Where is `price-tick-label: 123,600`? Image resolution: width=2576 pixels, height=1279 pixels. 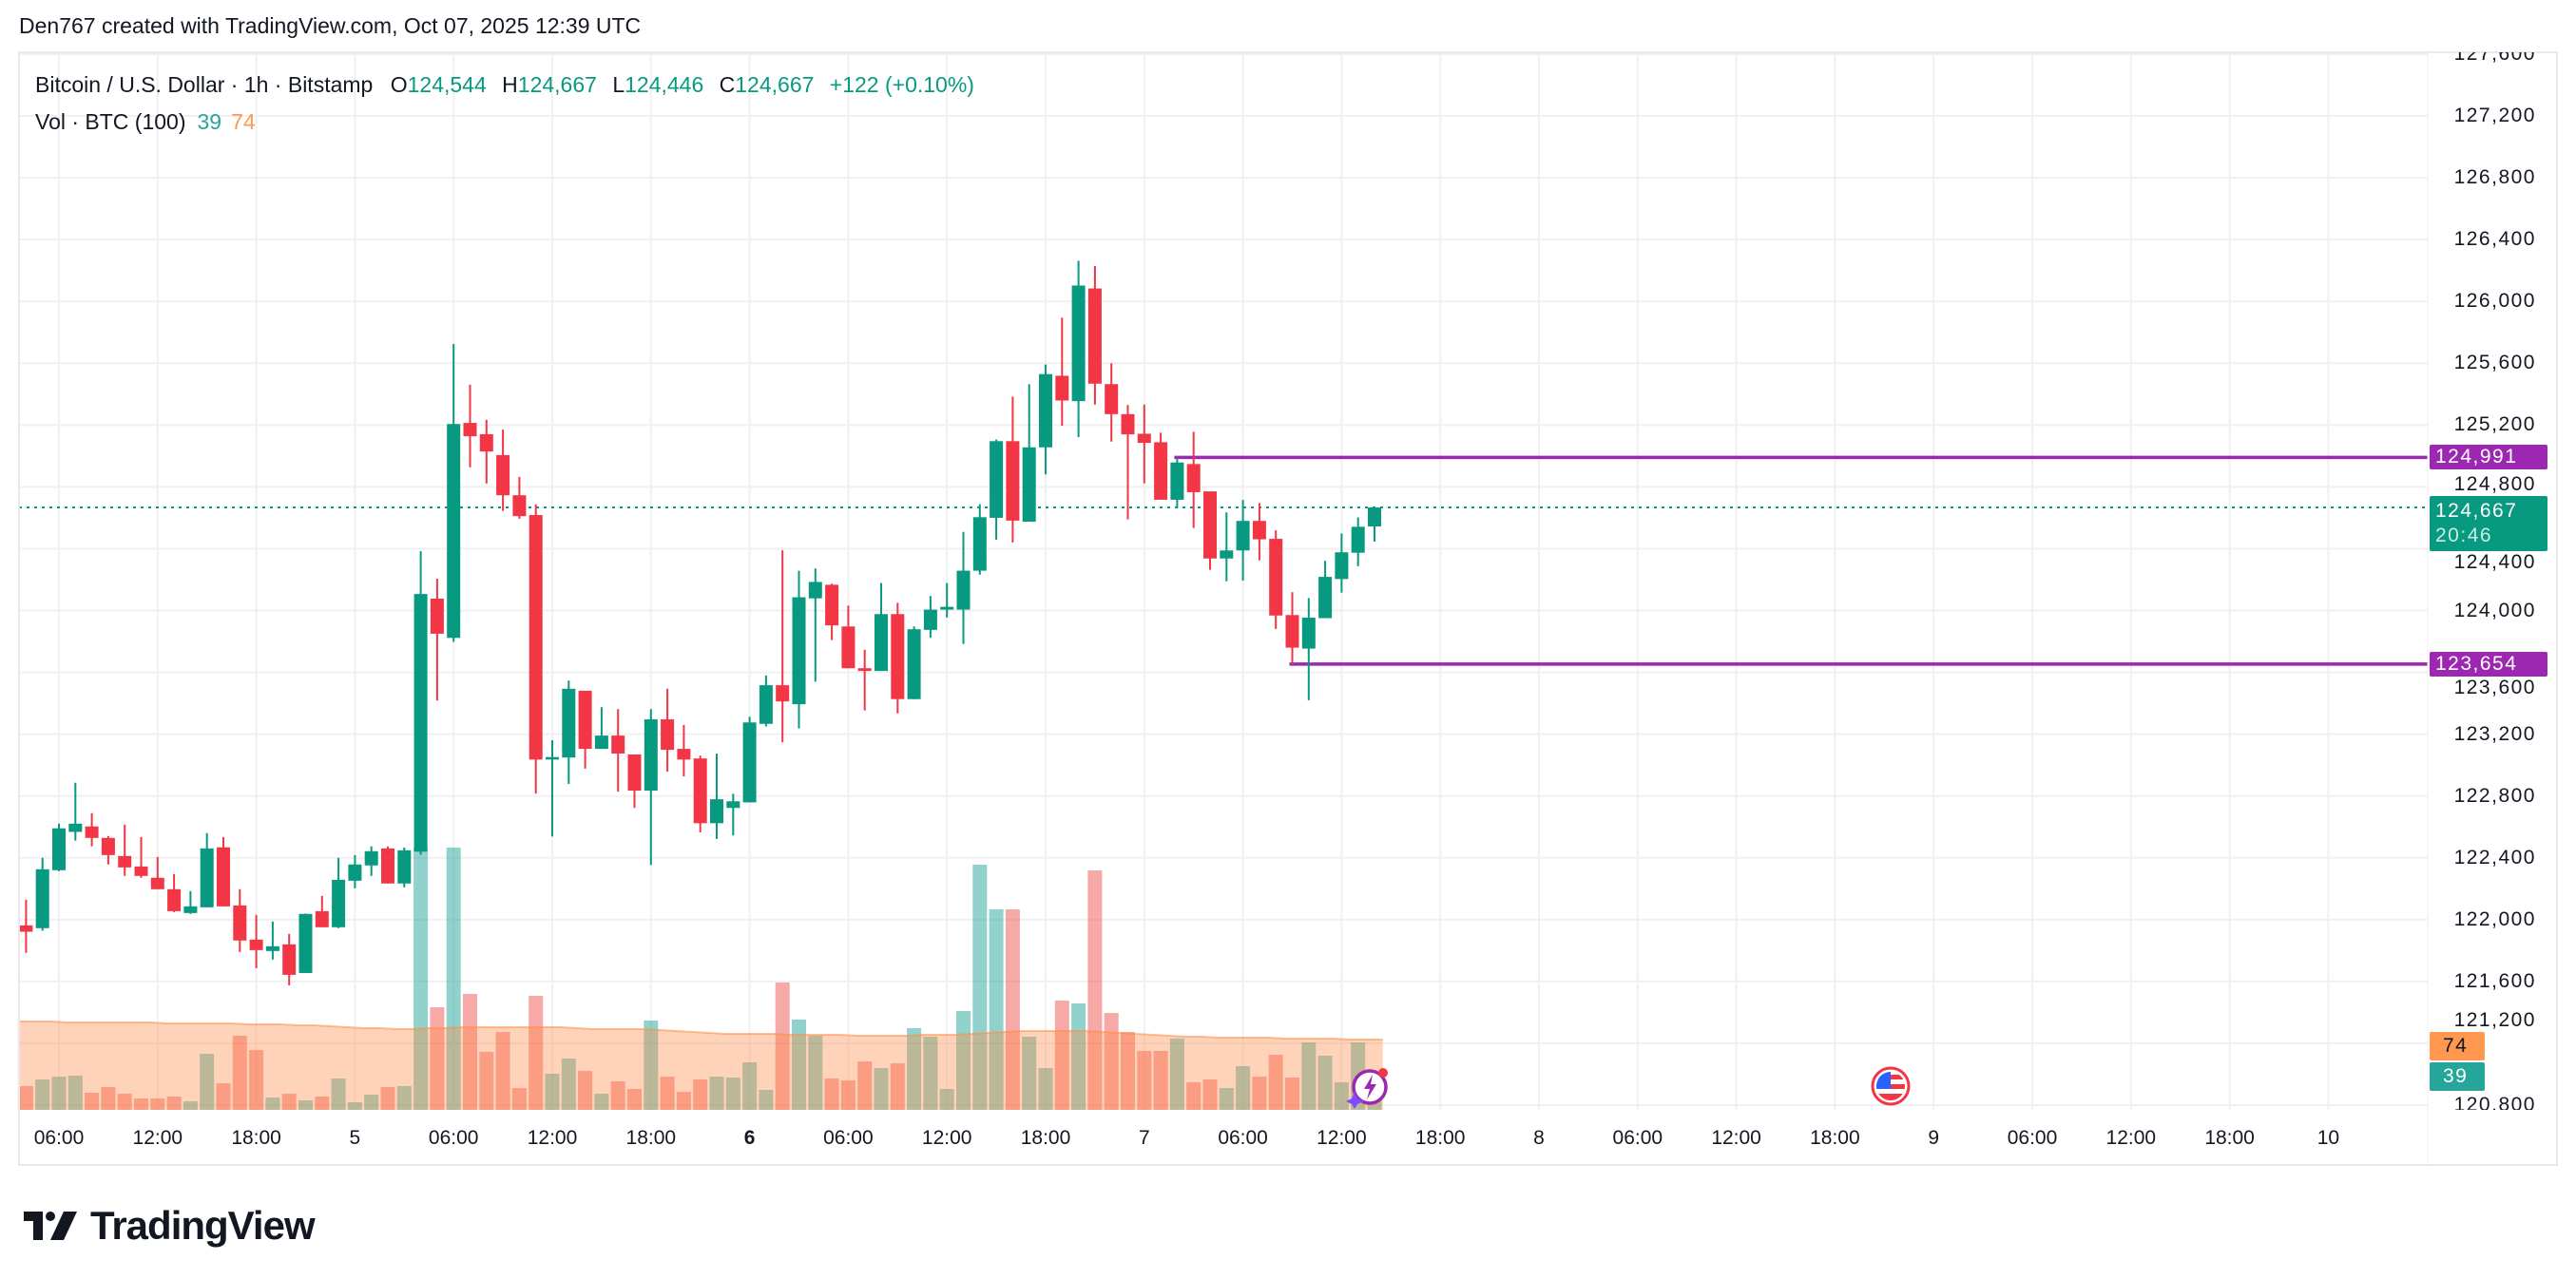
price-tick-label: 123,600 is located at coordinates (2494, 687).